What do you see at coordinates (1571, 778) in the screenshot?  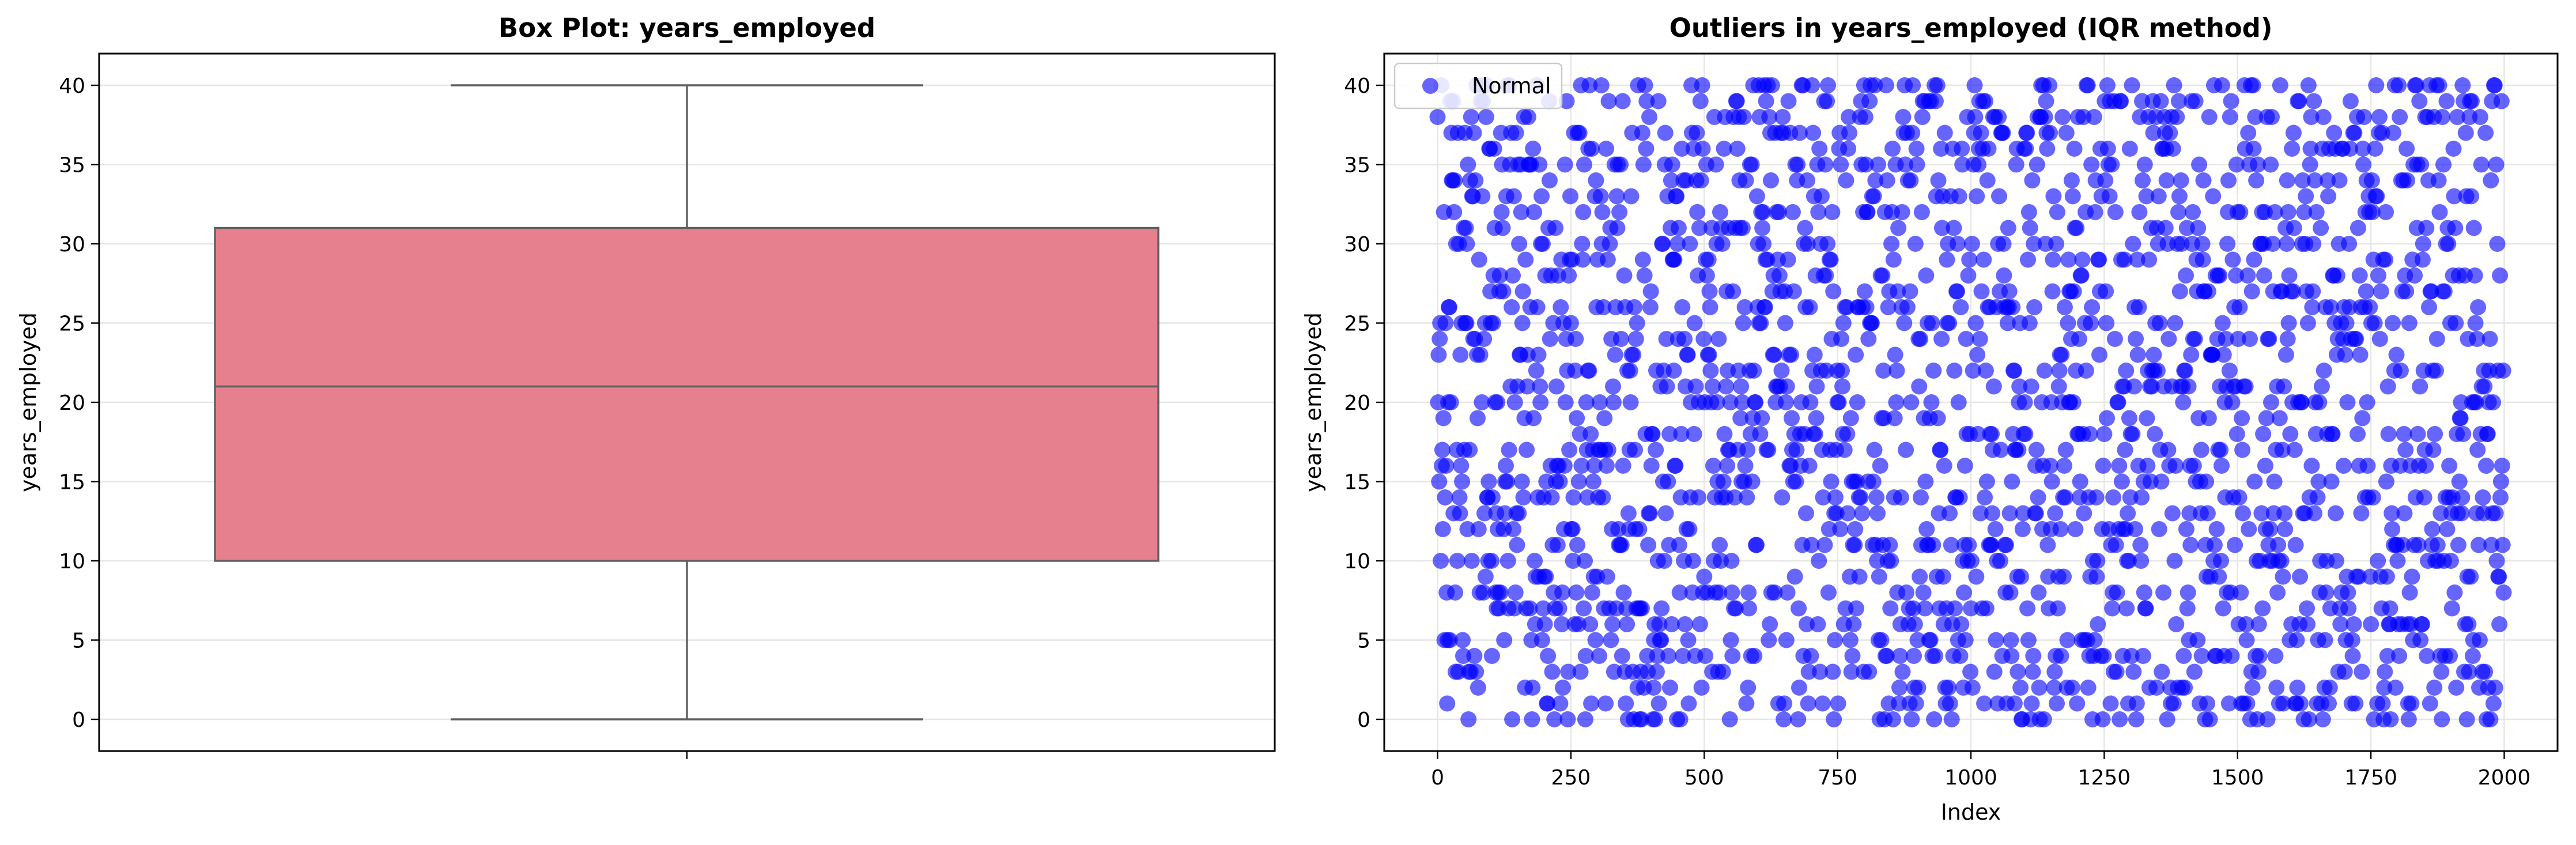 I see `right-x-tick-label: 250` at bounding box center [1571, 778].